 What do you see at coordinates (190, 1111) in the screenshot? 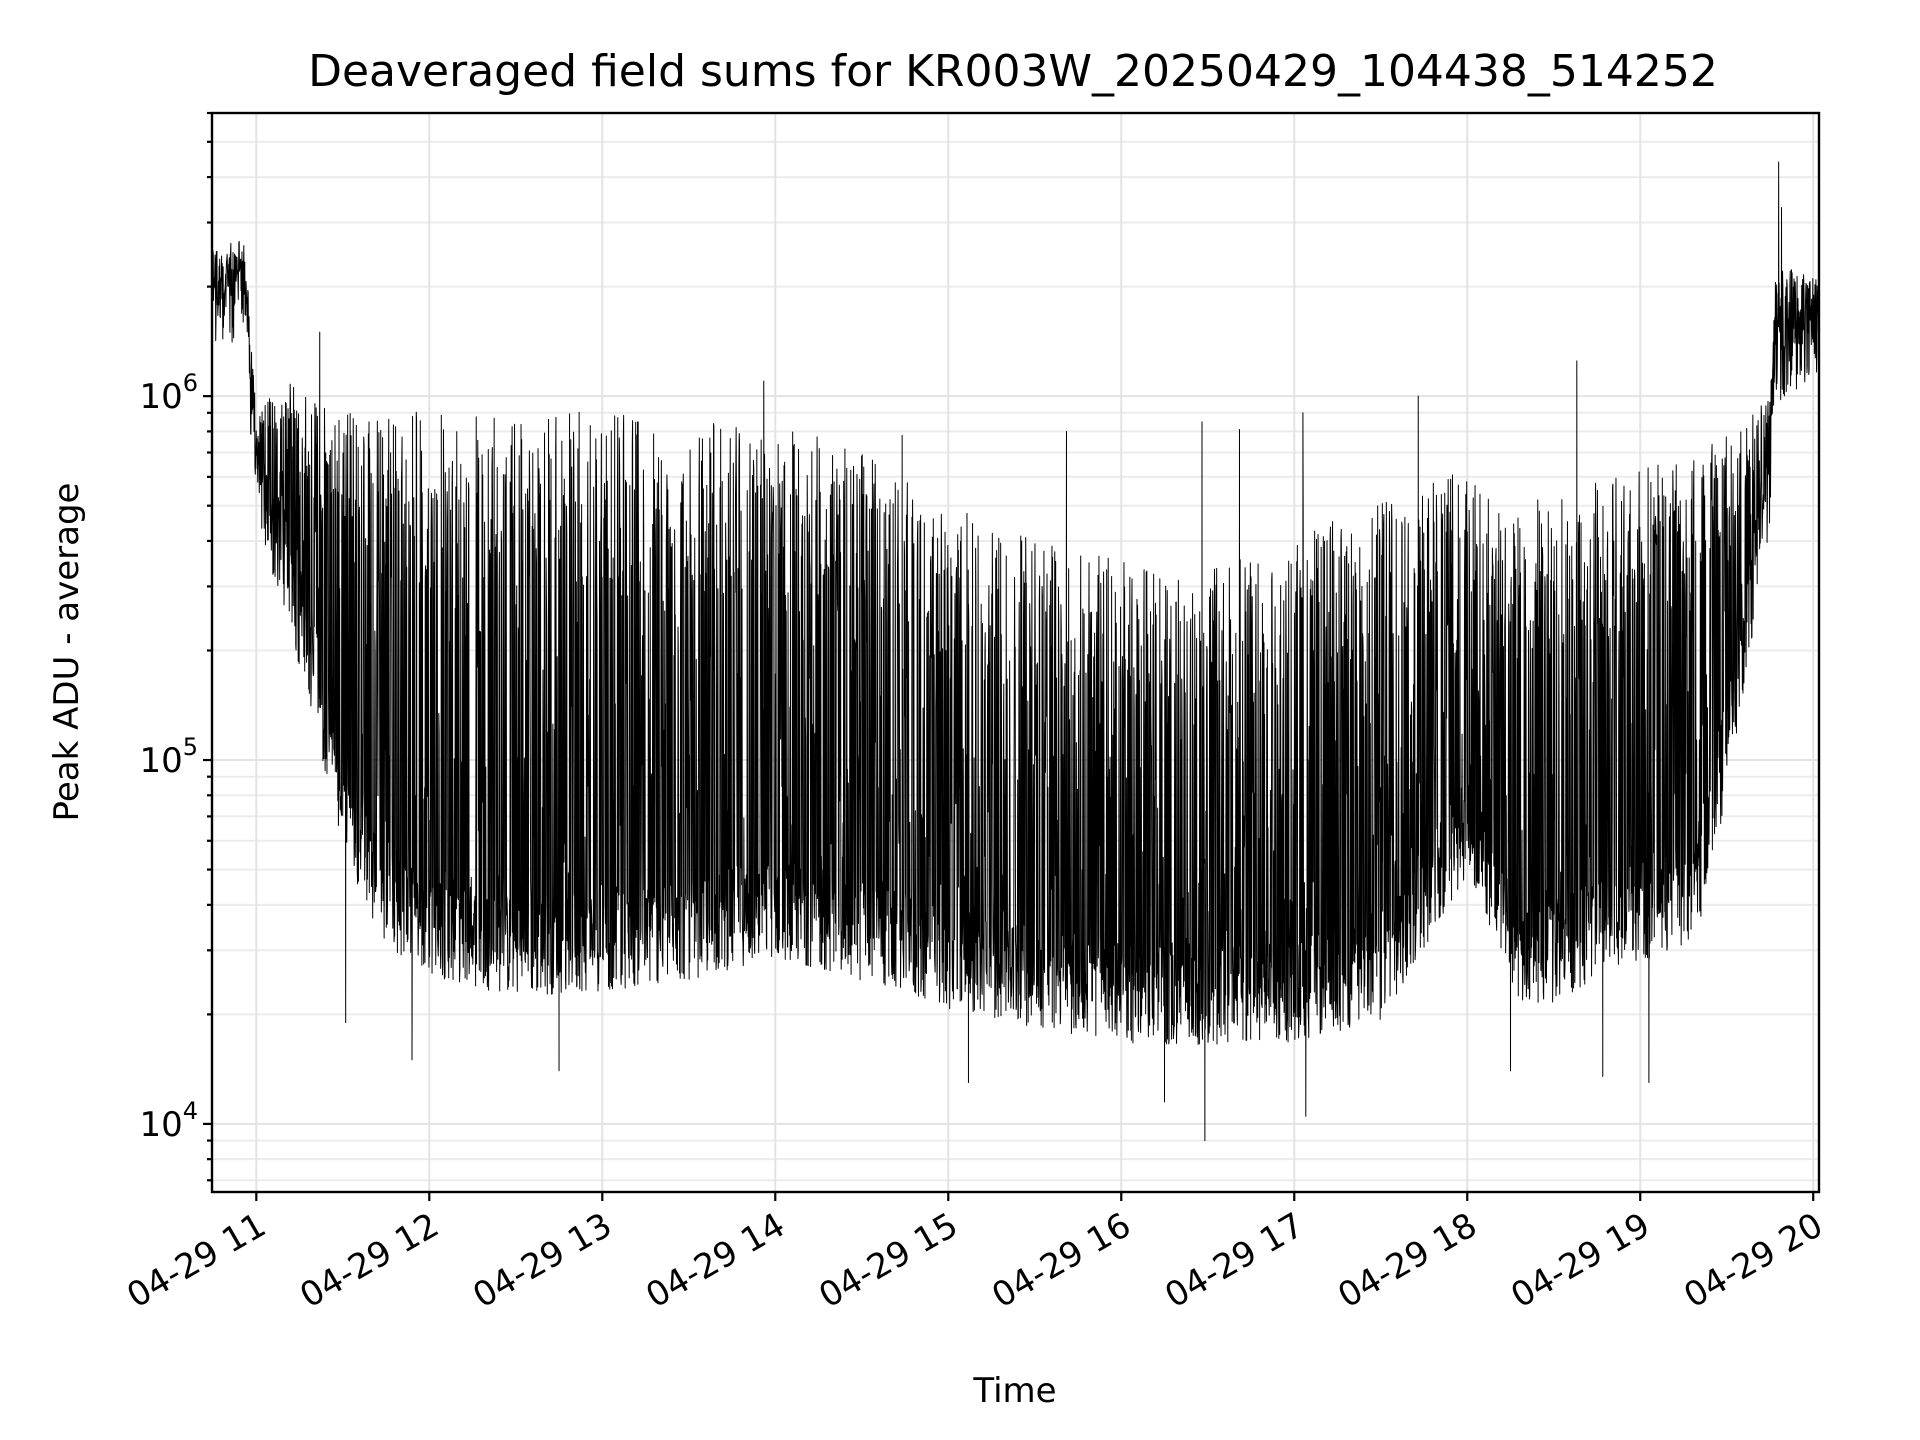
I see `y-tick-label-exponent: 4` at bounding box center [190, 1111].